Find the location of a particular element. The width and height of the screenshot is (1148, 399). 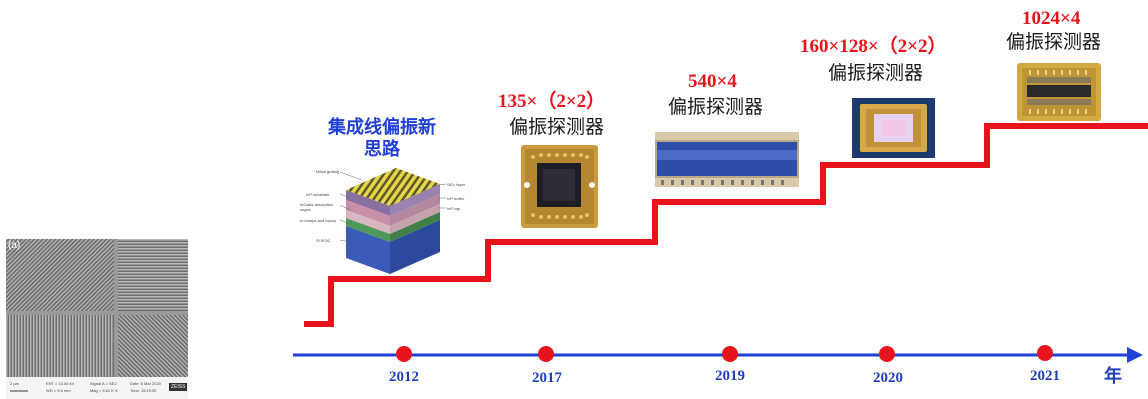

concept-heading: 集成线偏振新 思路 is located at coordinates (382, 138).